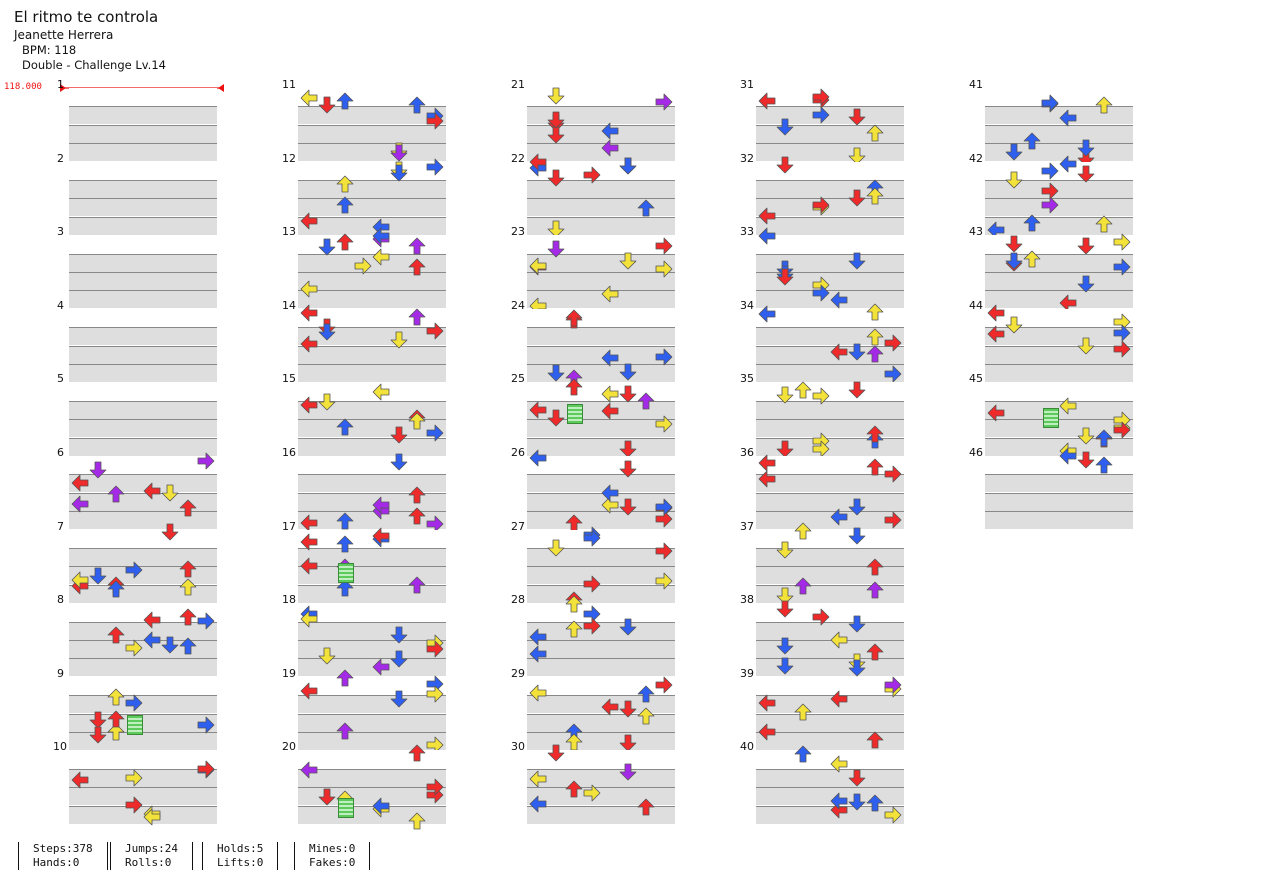 This screenshot has height=884, width=1280. I want to click on measure-number: 24, so click(518, 305).